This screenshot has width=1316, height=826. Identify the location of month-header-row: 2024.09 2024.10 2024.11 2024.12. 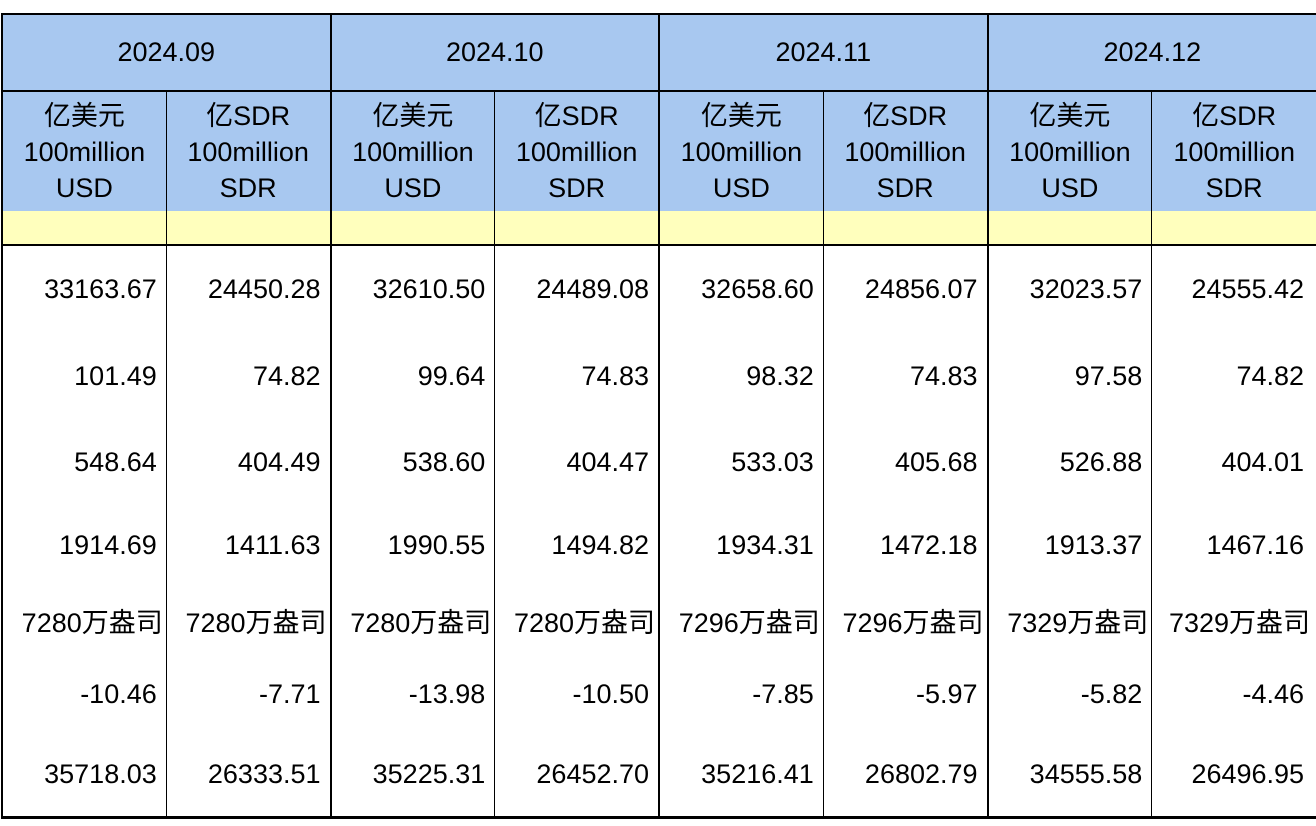
(658, 52).